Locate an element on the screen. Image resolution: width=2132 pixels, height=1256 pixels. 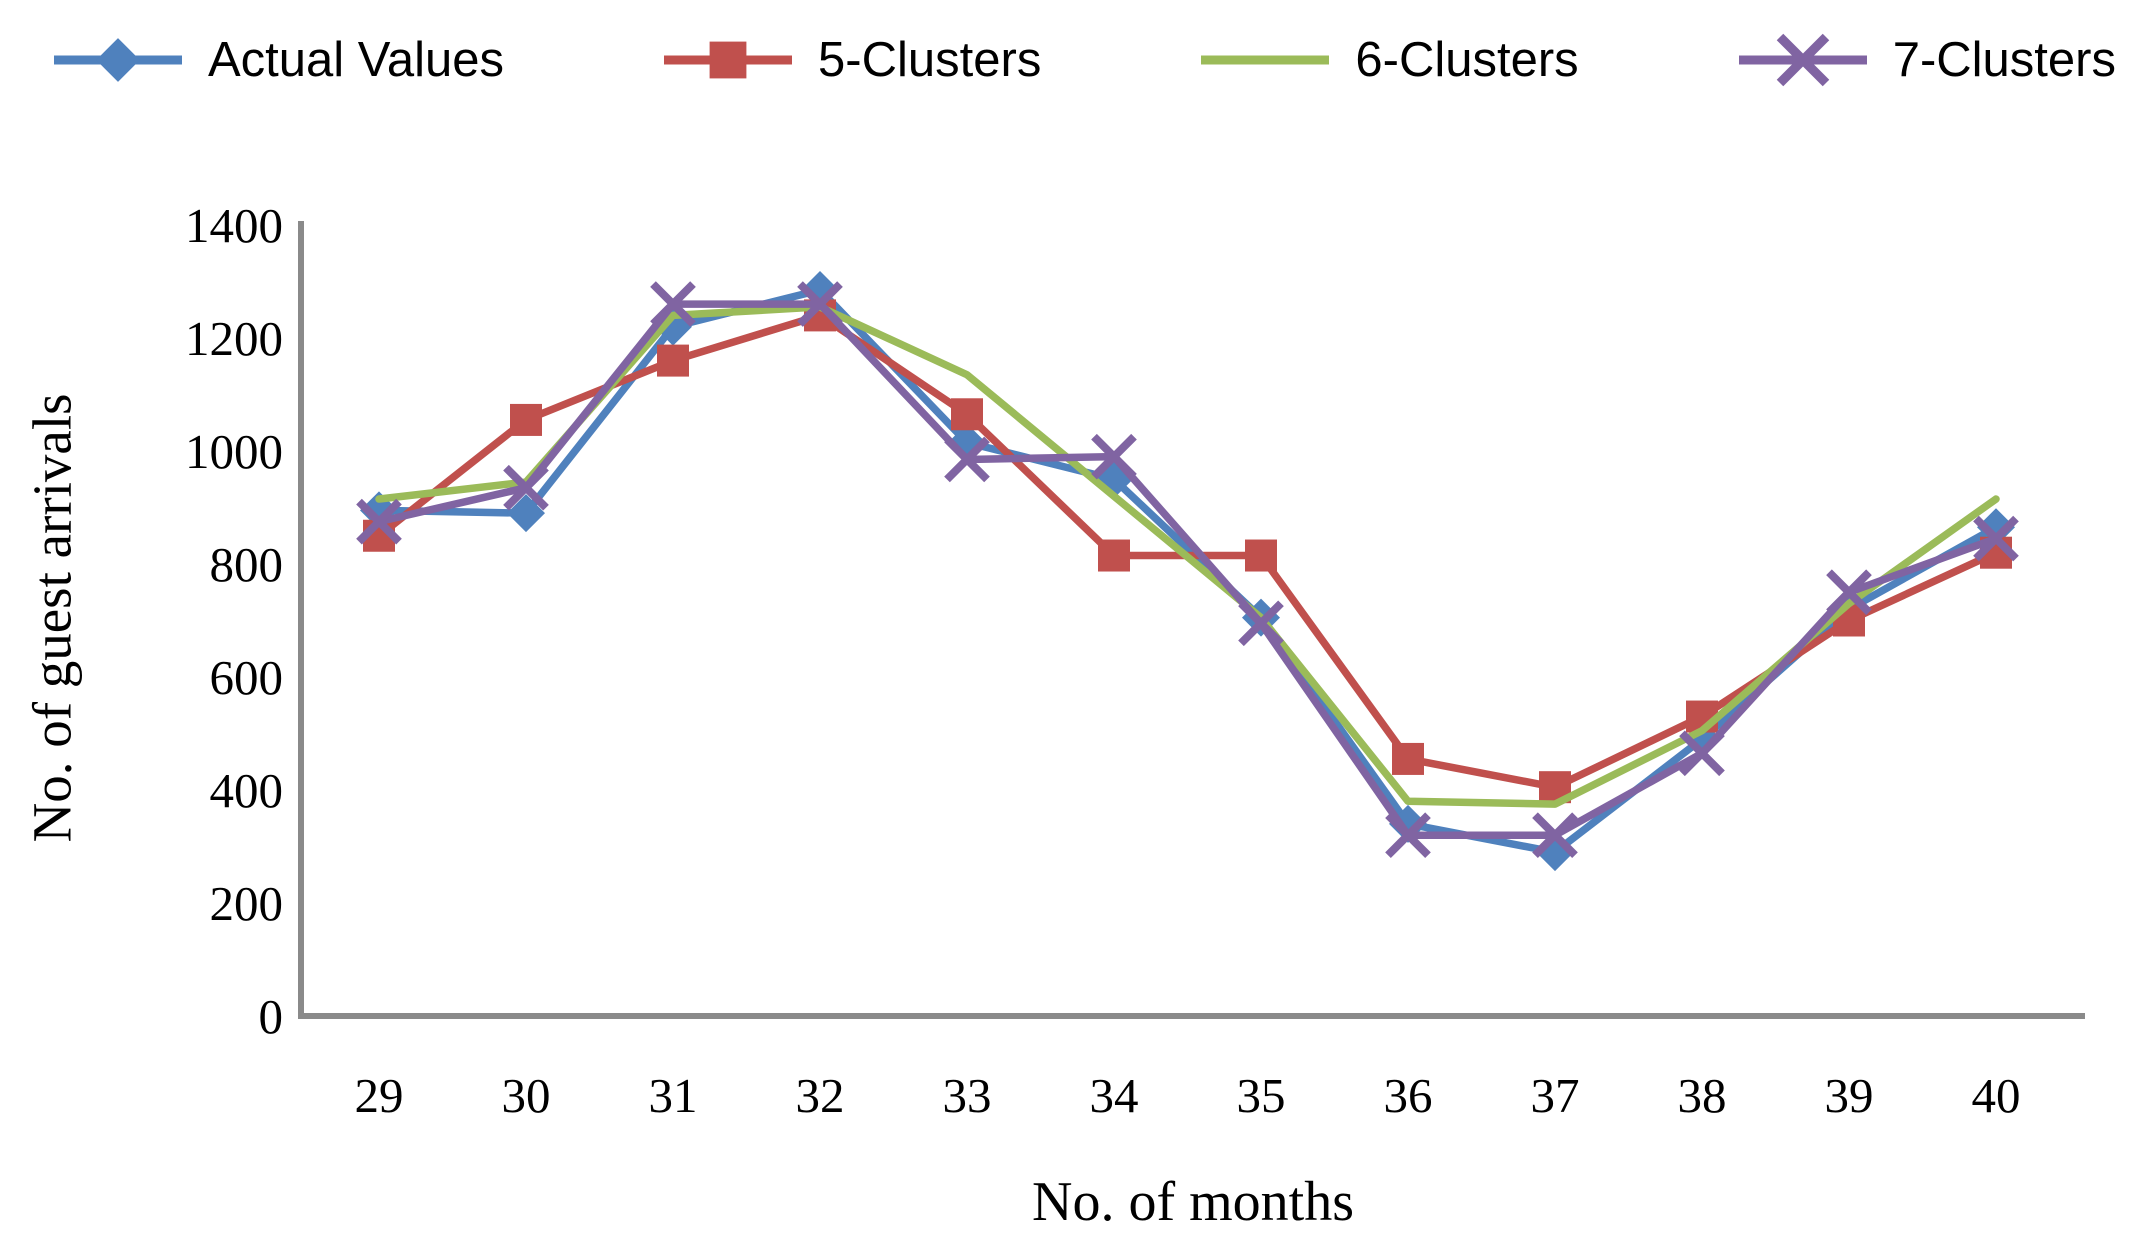
y-axis-title: No. of guest arrivals is located at coordinates (52, 618).